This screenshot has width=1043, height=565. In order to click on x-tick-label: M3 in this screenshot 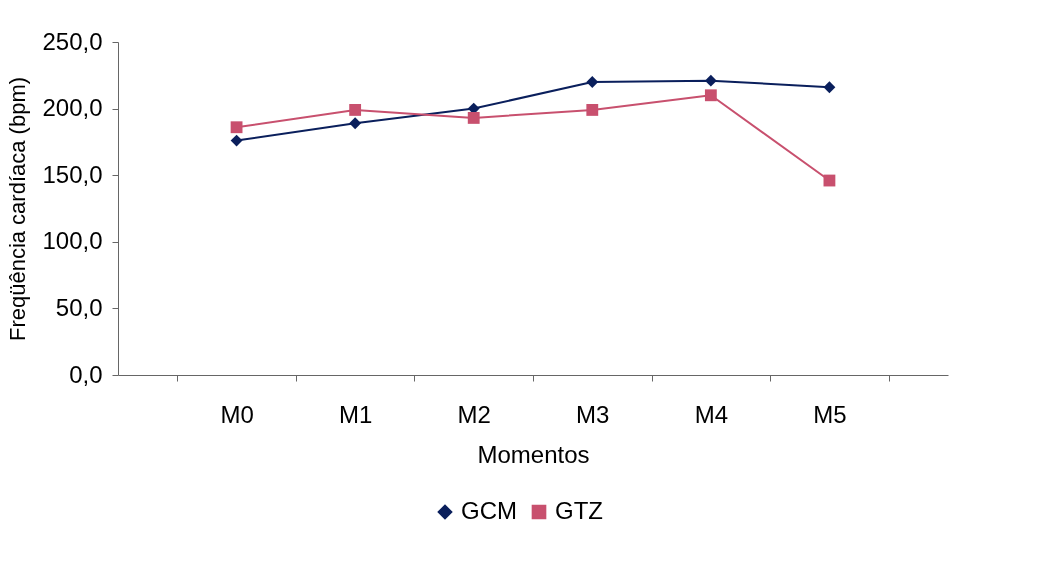, I will do `click(593, 414)`.